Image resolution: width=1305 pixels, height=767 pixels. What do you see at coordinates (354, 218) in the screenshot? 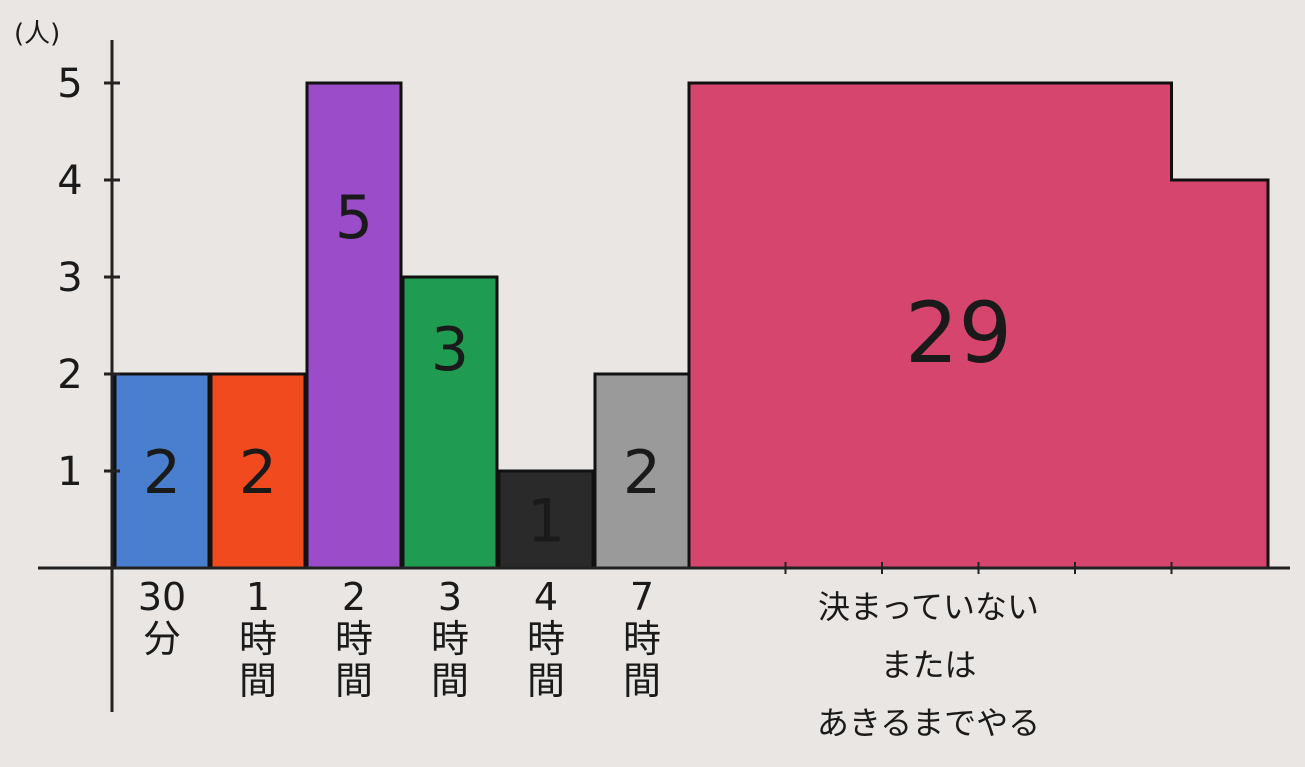
I see `bar-value-label-2: 5` at bounding box center [354, 218].